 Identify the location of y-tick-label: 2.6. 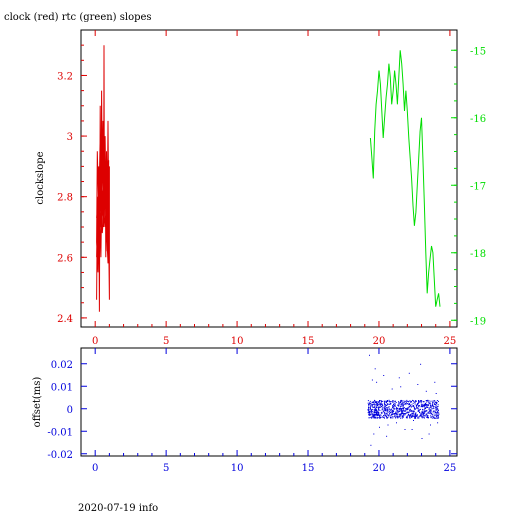
(65, 258).